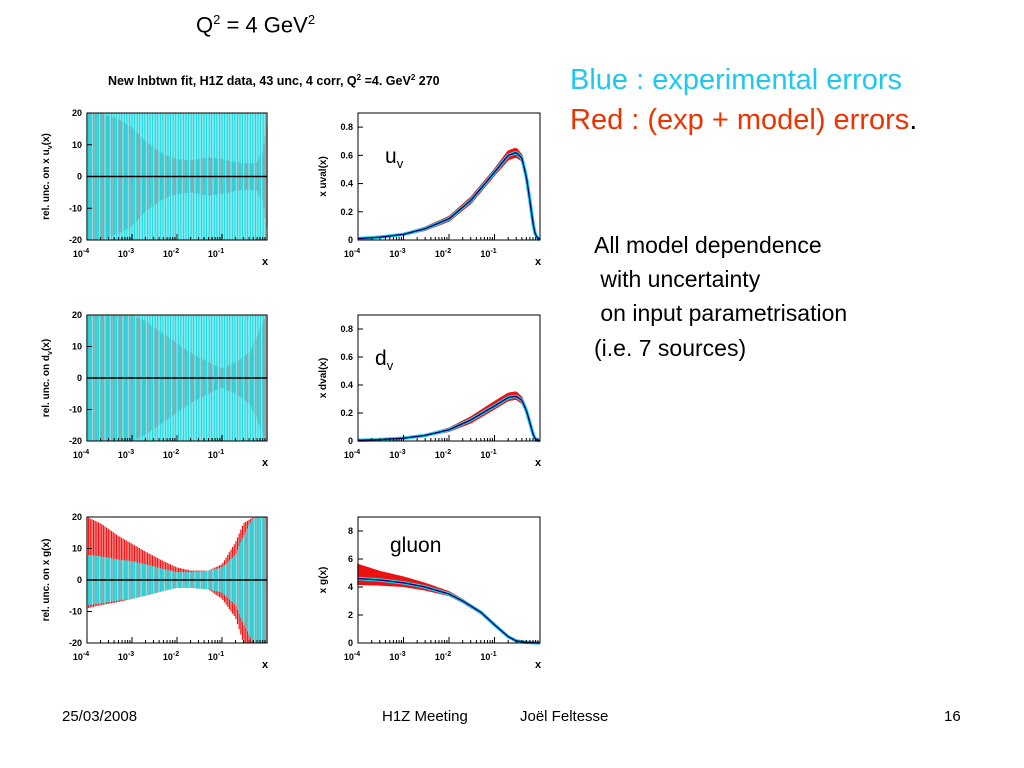  Describe the element at coordinates (415, 545) in the screenshot. I see `panel-label: gluon` at that location.